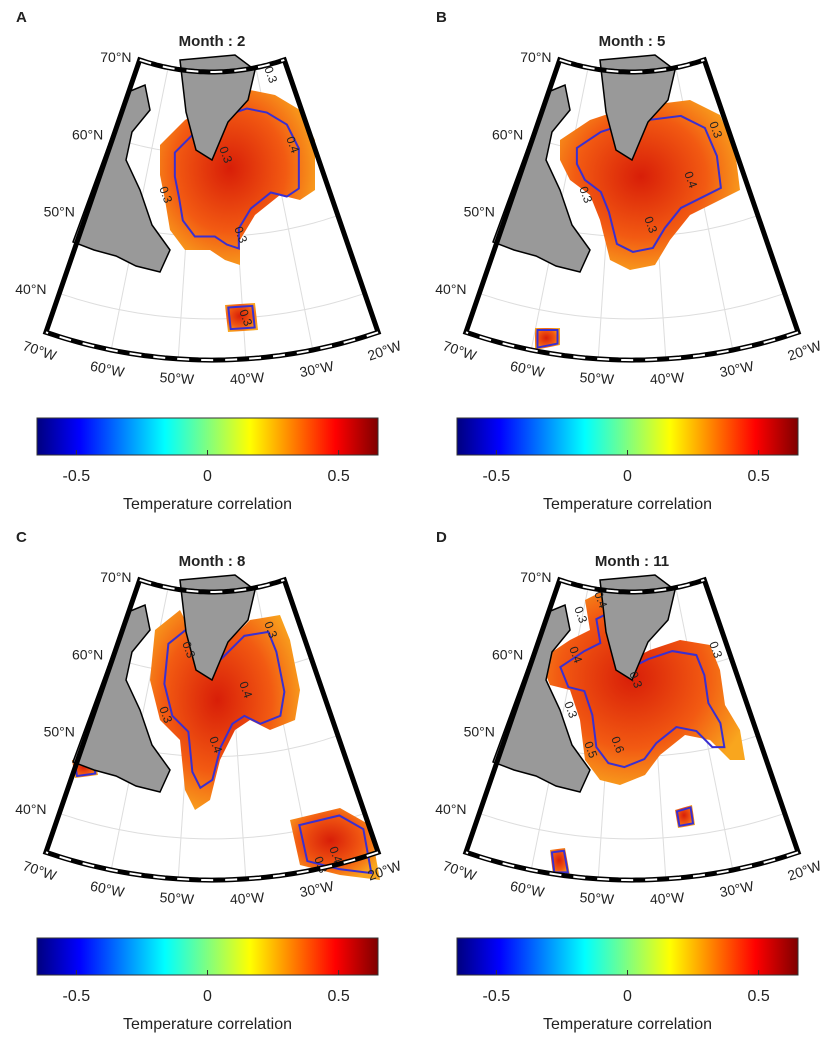 The image size is (839, 1046). I want to click on panel-title: Month : 2, so click(212, 41).